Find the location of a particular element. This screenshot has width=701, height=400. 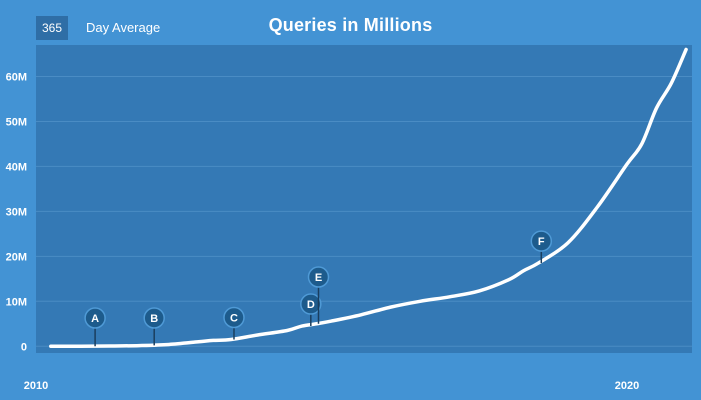

y-tick-label: 0 is located at coordinates (24, 347).